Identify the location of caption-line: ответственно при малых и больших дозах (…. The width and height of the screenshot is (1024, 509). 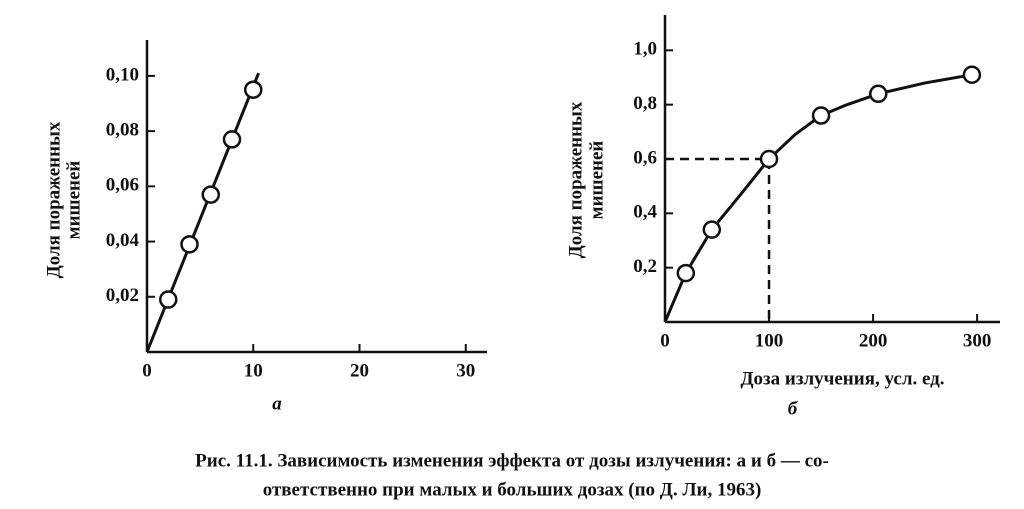
(512, 489).